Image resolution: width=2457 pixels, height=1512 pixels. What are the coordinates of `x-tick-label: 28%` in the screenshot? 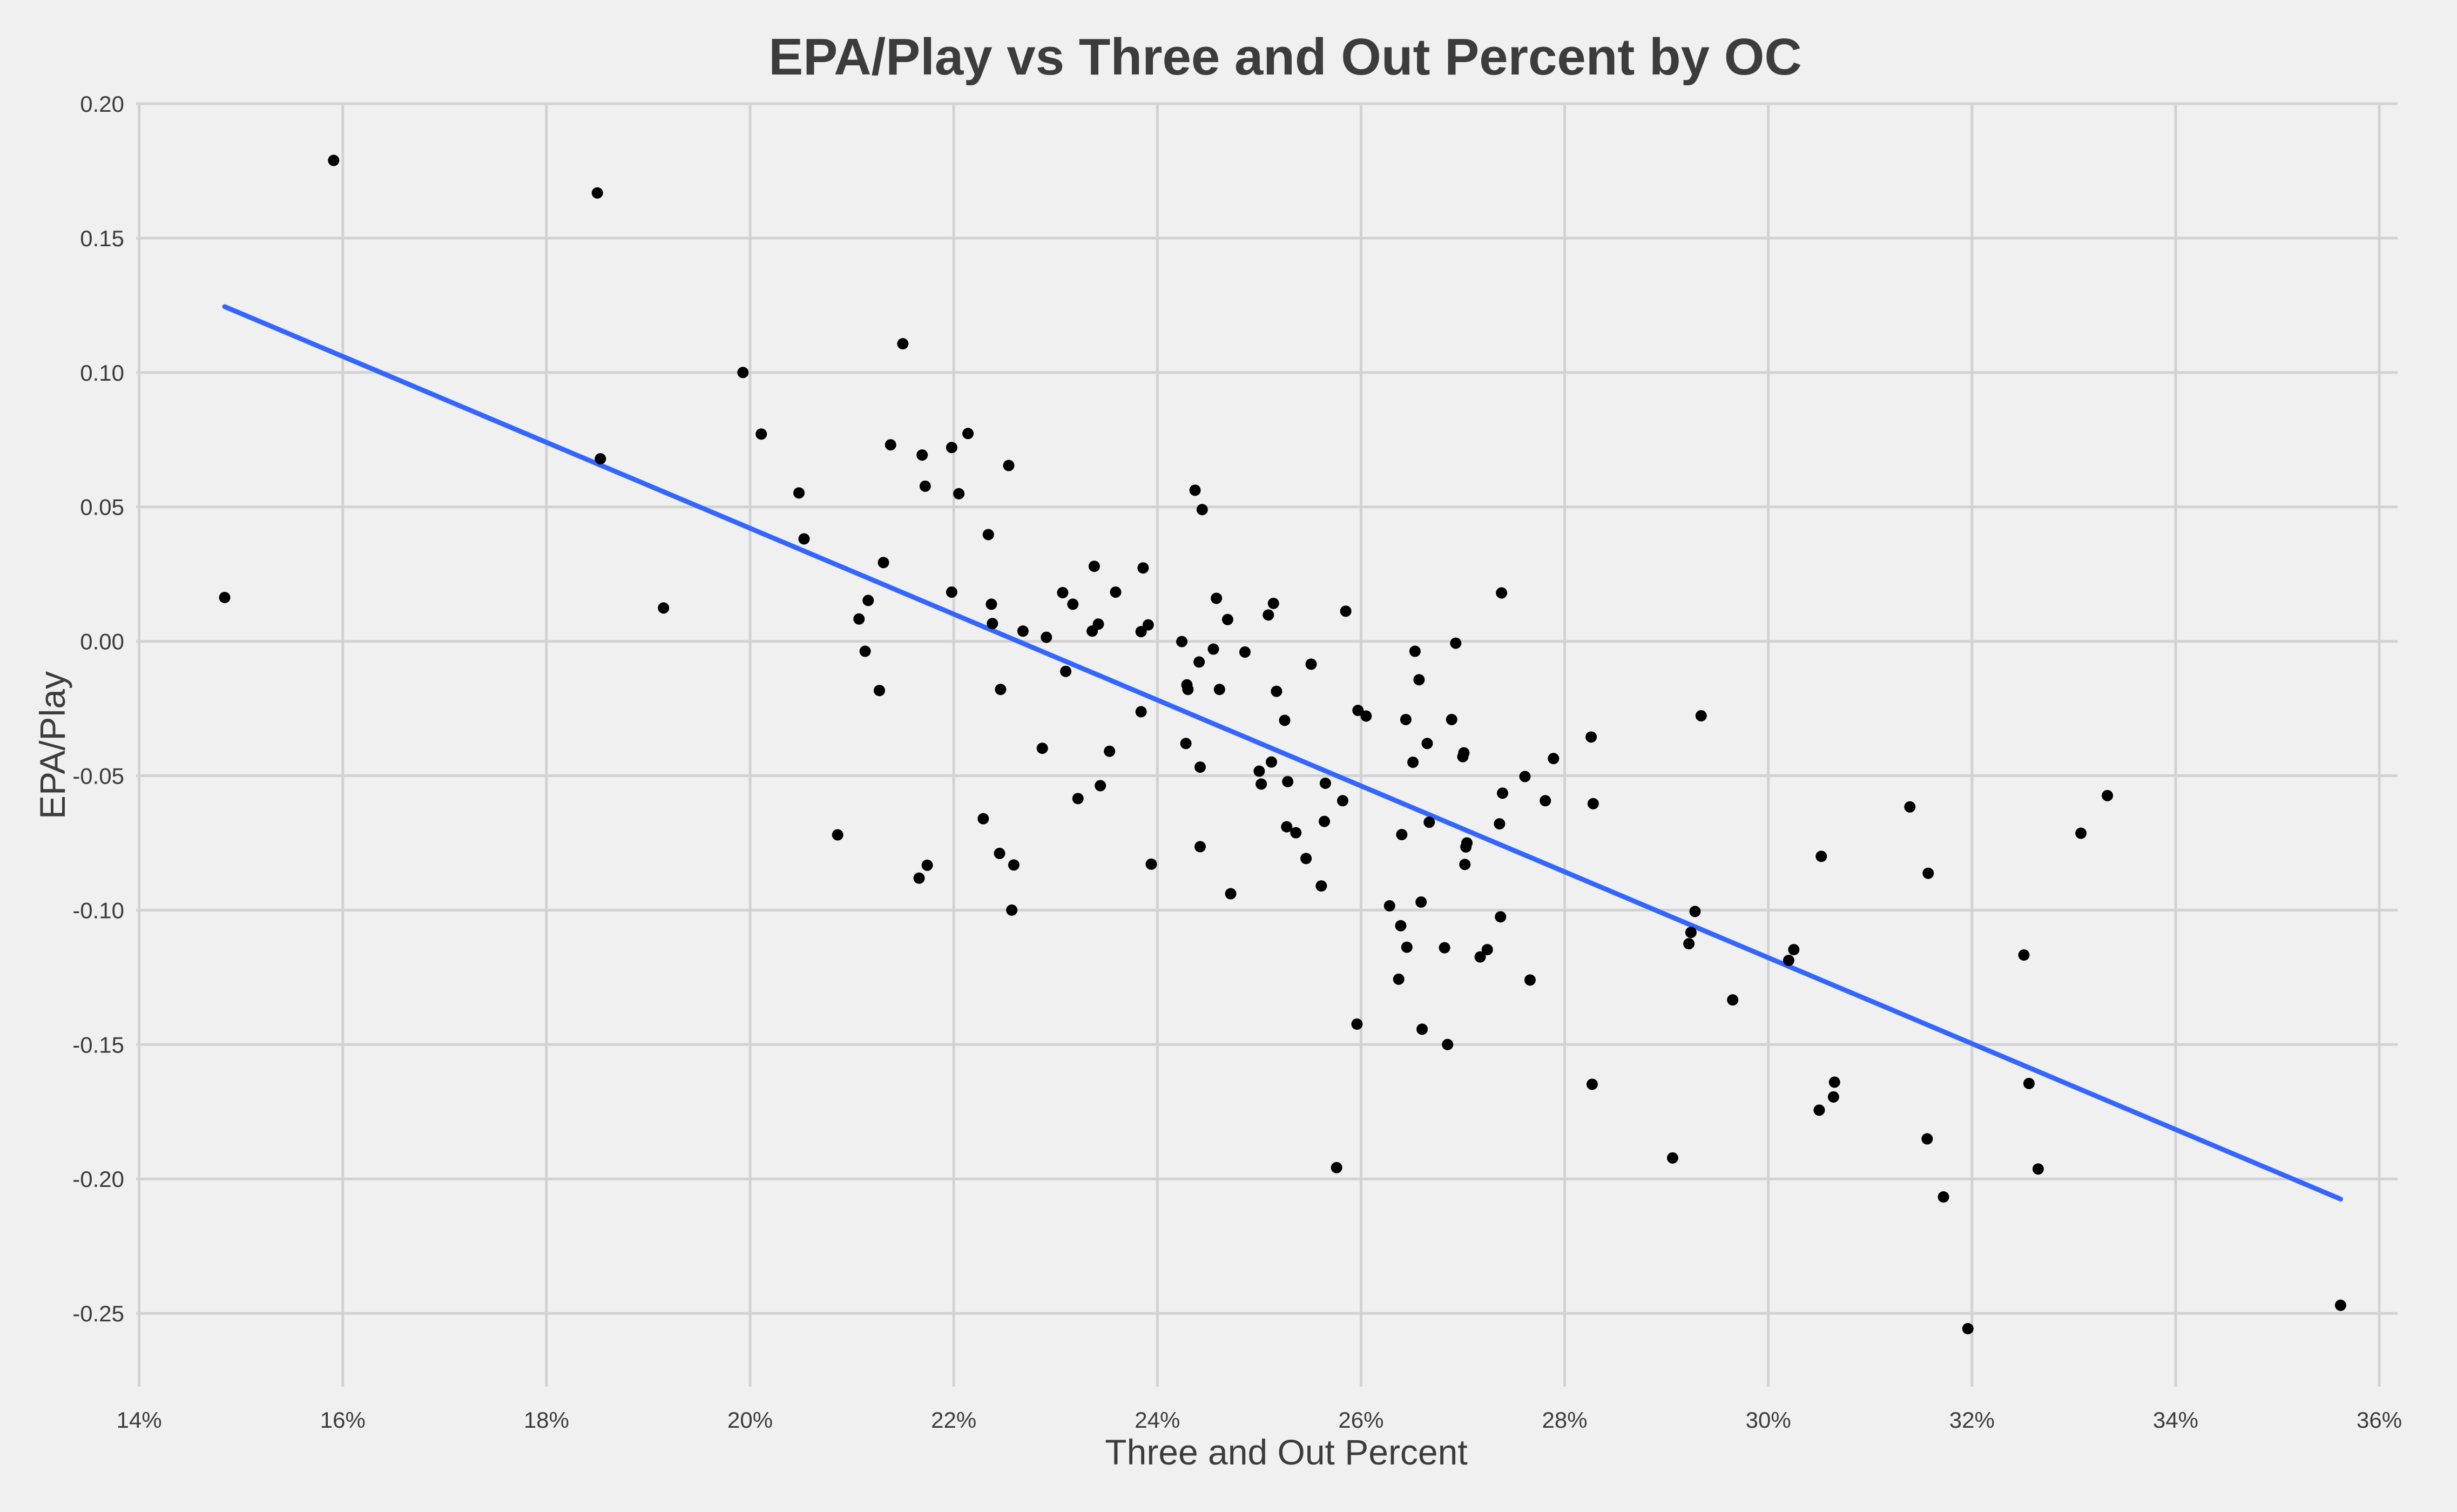 It's located at (1565, 1420).